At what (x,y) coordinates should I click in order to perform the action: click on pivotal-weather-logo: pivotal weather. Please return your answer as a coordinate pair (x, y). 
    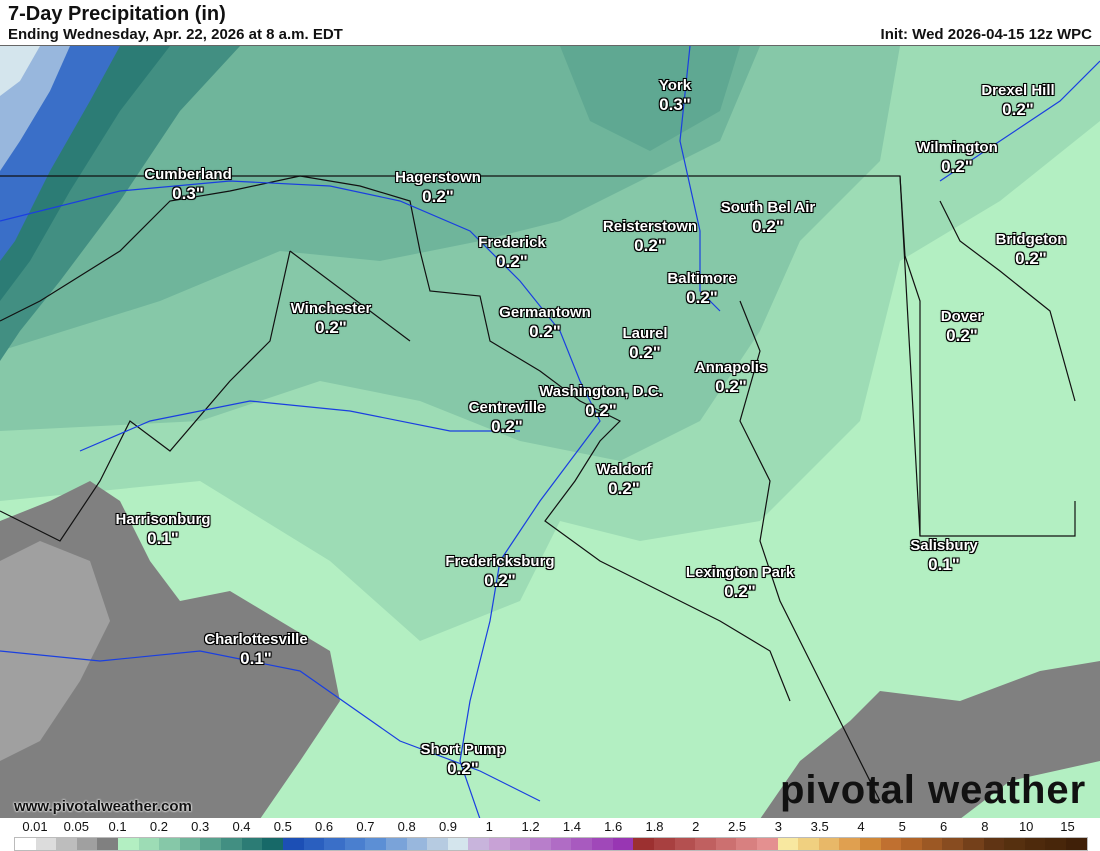
    Looking at the image, I should click on (933, 790).